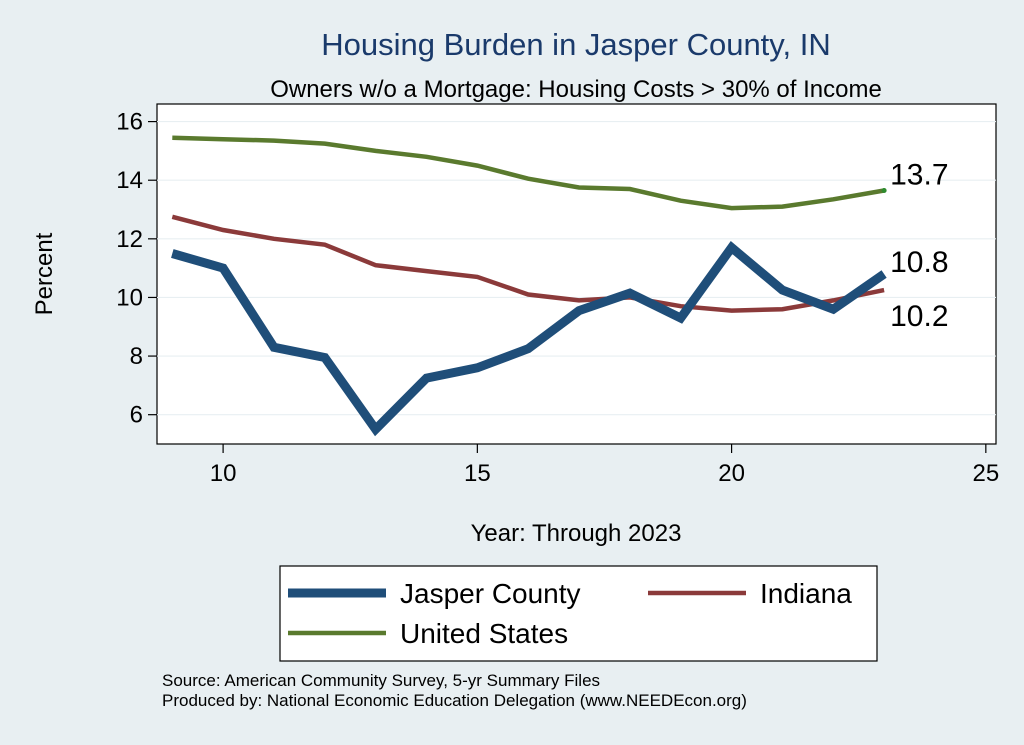 The height and width of the screenshot is (745, 1024). Describe the element at coordinates (490, 593) in the screenshot. I see `legend-label-jasper-county: Jasper County` at that location.